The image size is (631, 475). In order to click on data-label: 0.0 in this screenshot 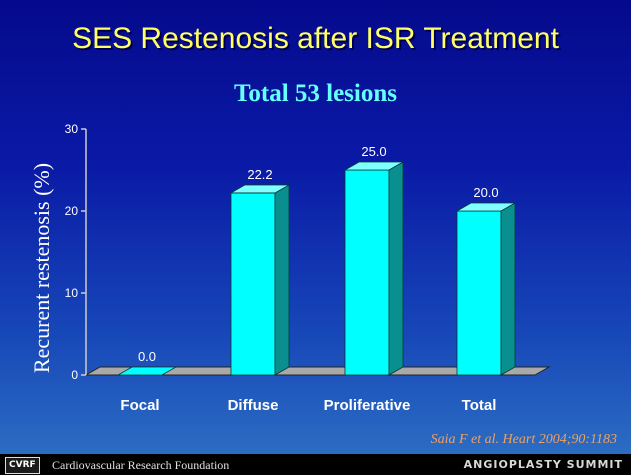, I will do `click(147, 356)`.